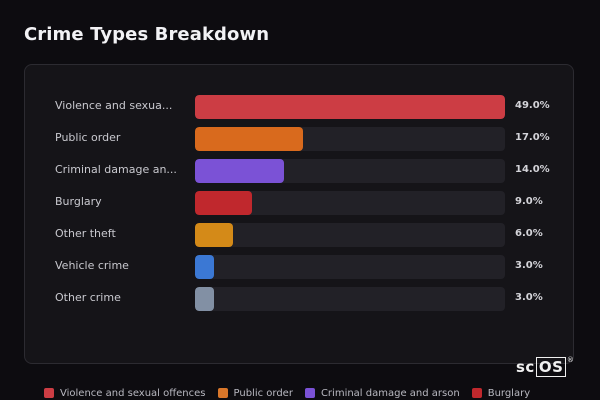 Image resolution: width=600 pixels, height=400 pixels. I want to click on bar-row: Vehicle crime 3.0%, so click(305, 267).